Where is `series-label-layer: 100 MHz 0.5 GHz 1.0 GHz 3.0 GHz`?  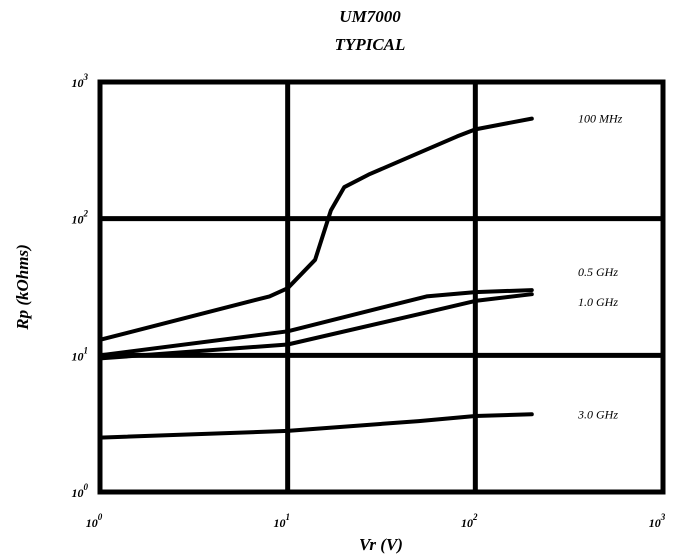
series-label-layer: 100 MHz 0.5 GHz 1.0 GHz 3.0 GHz is located at coordinates (600, 267).